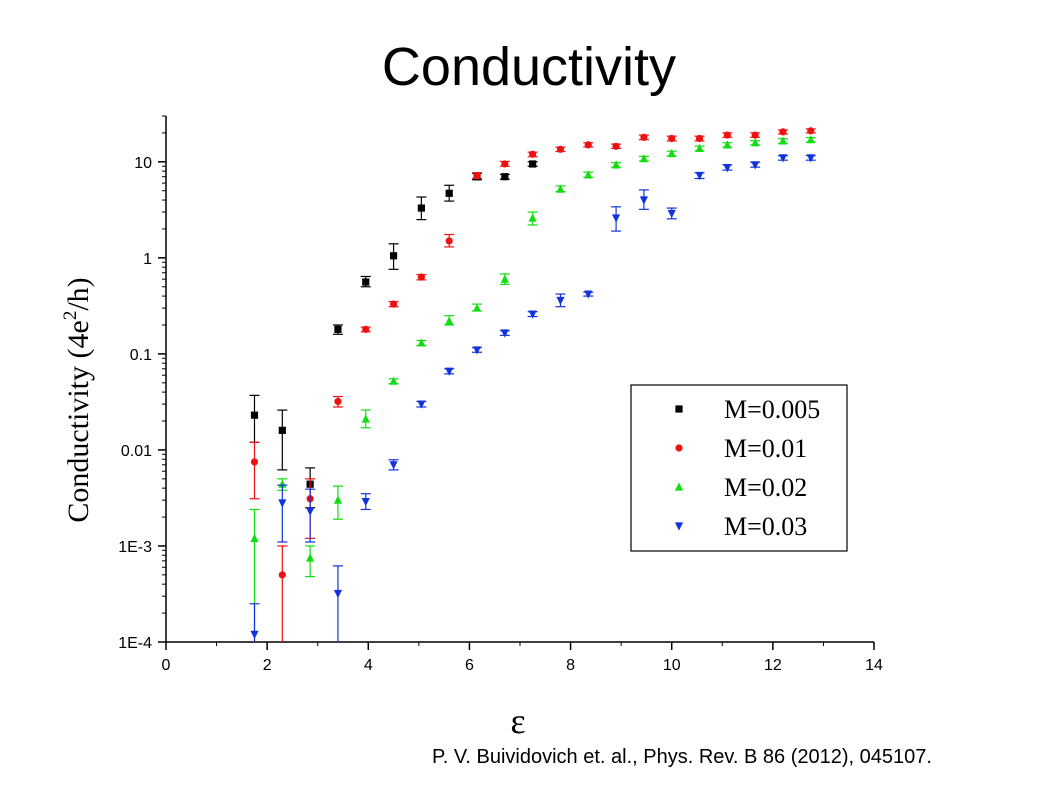 The width and height of the screenshot is (1058, 793). Describe the element at coordinates (773, 665) in the screenshot. I see `x-tick-label: 12` at that location.